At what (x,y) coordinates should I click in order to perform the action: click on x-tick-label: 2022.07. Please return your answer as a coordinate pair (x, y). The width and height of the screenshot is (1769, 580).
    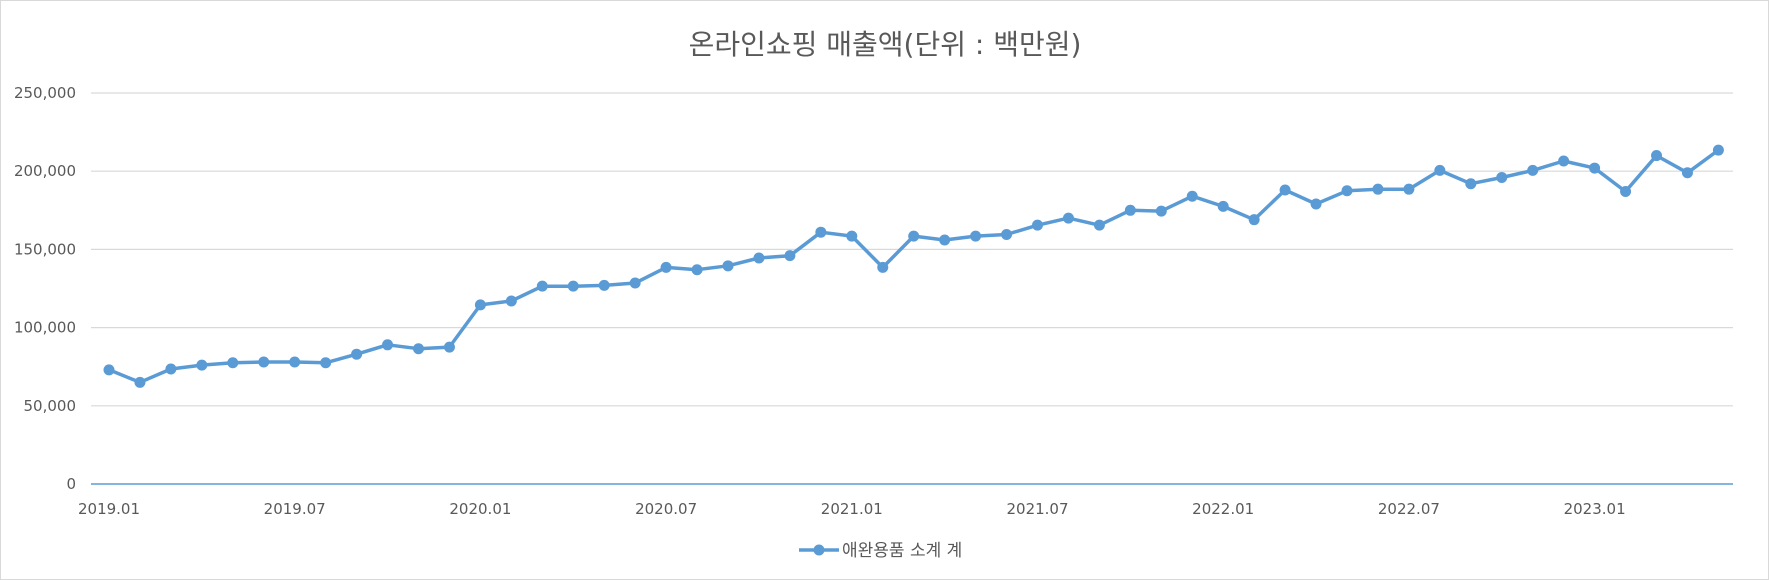
    Looking at the image, I should click on (1409, 509).